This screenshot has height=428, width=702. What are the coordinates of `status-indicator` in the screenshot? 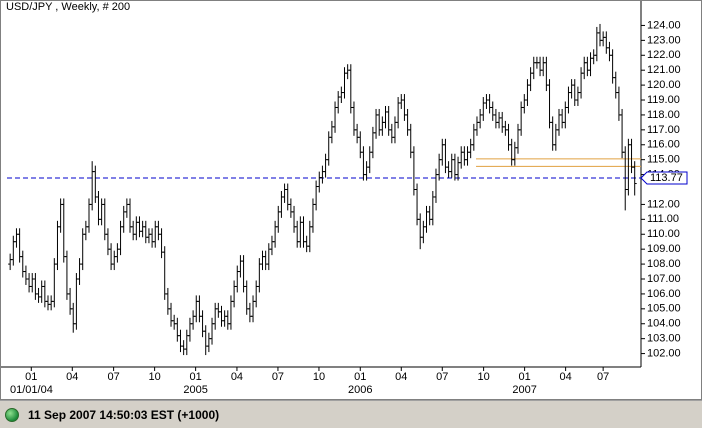 It's located at (12, 415).